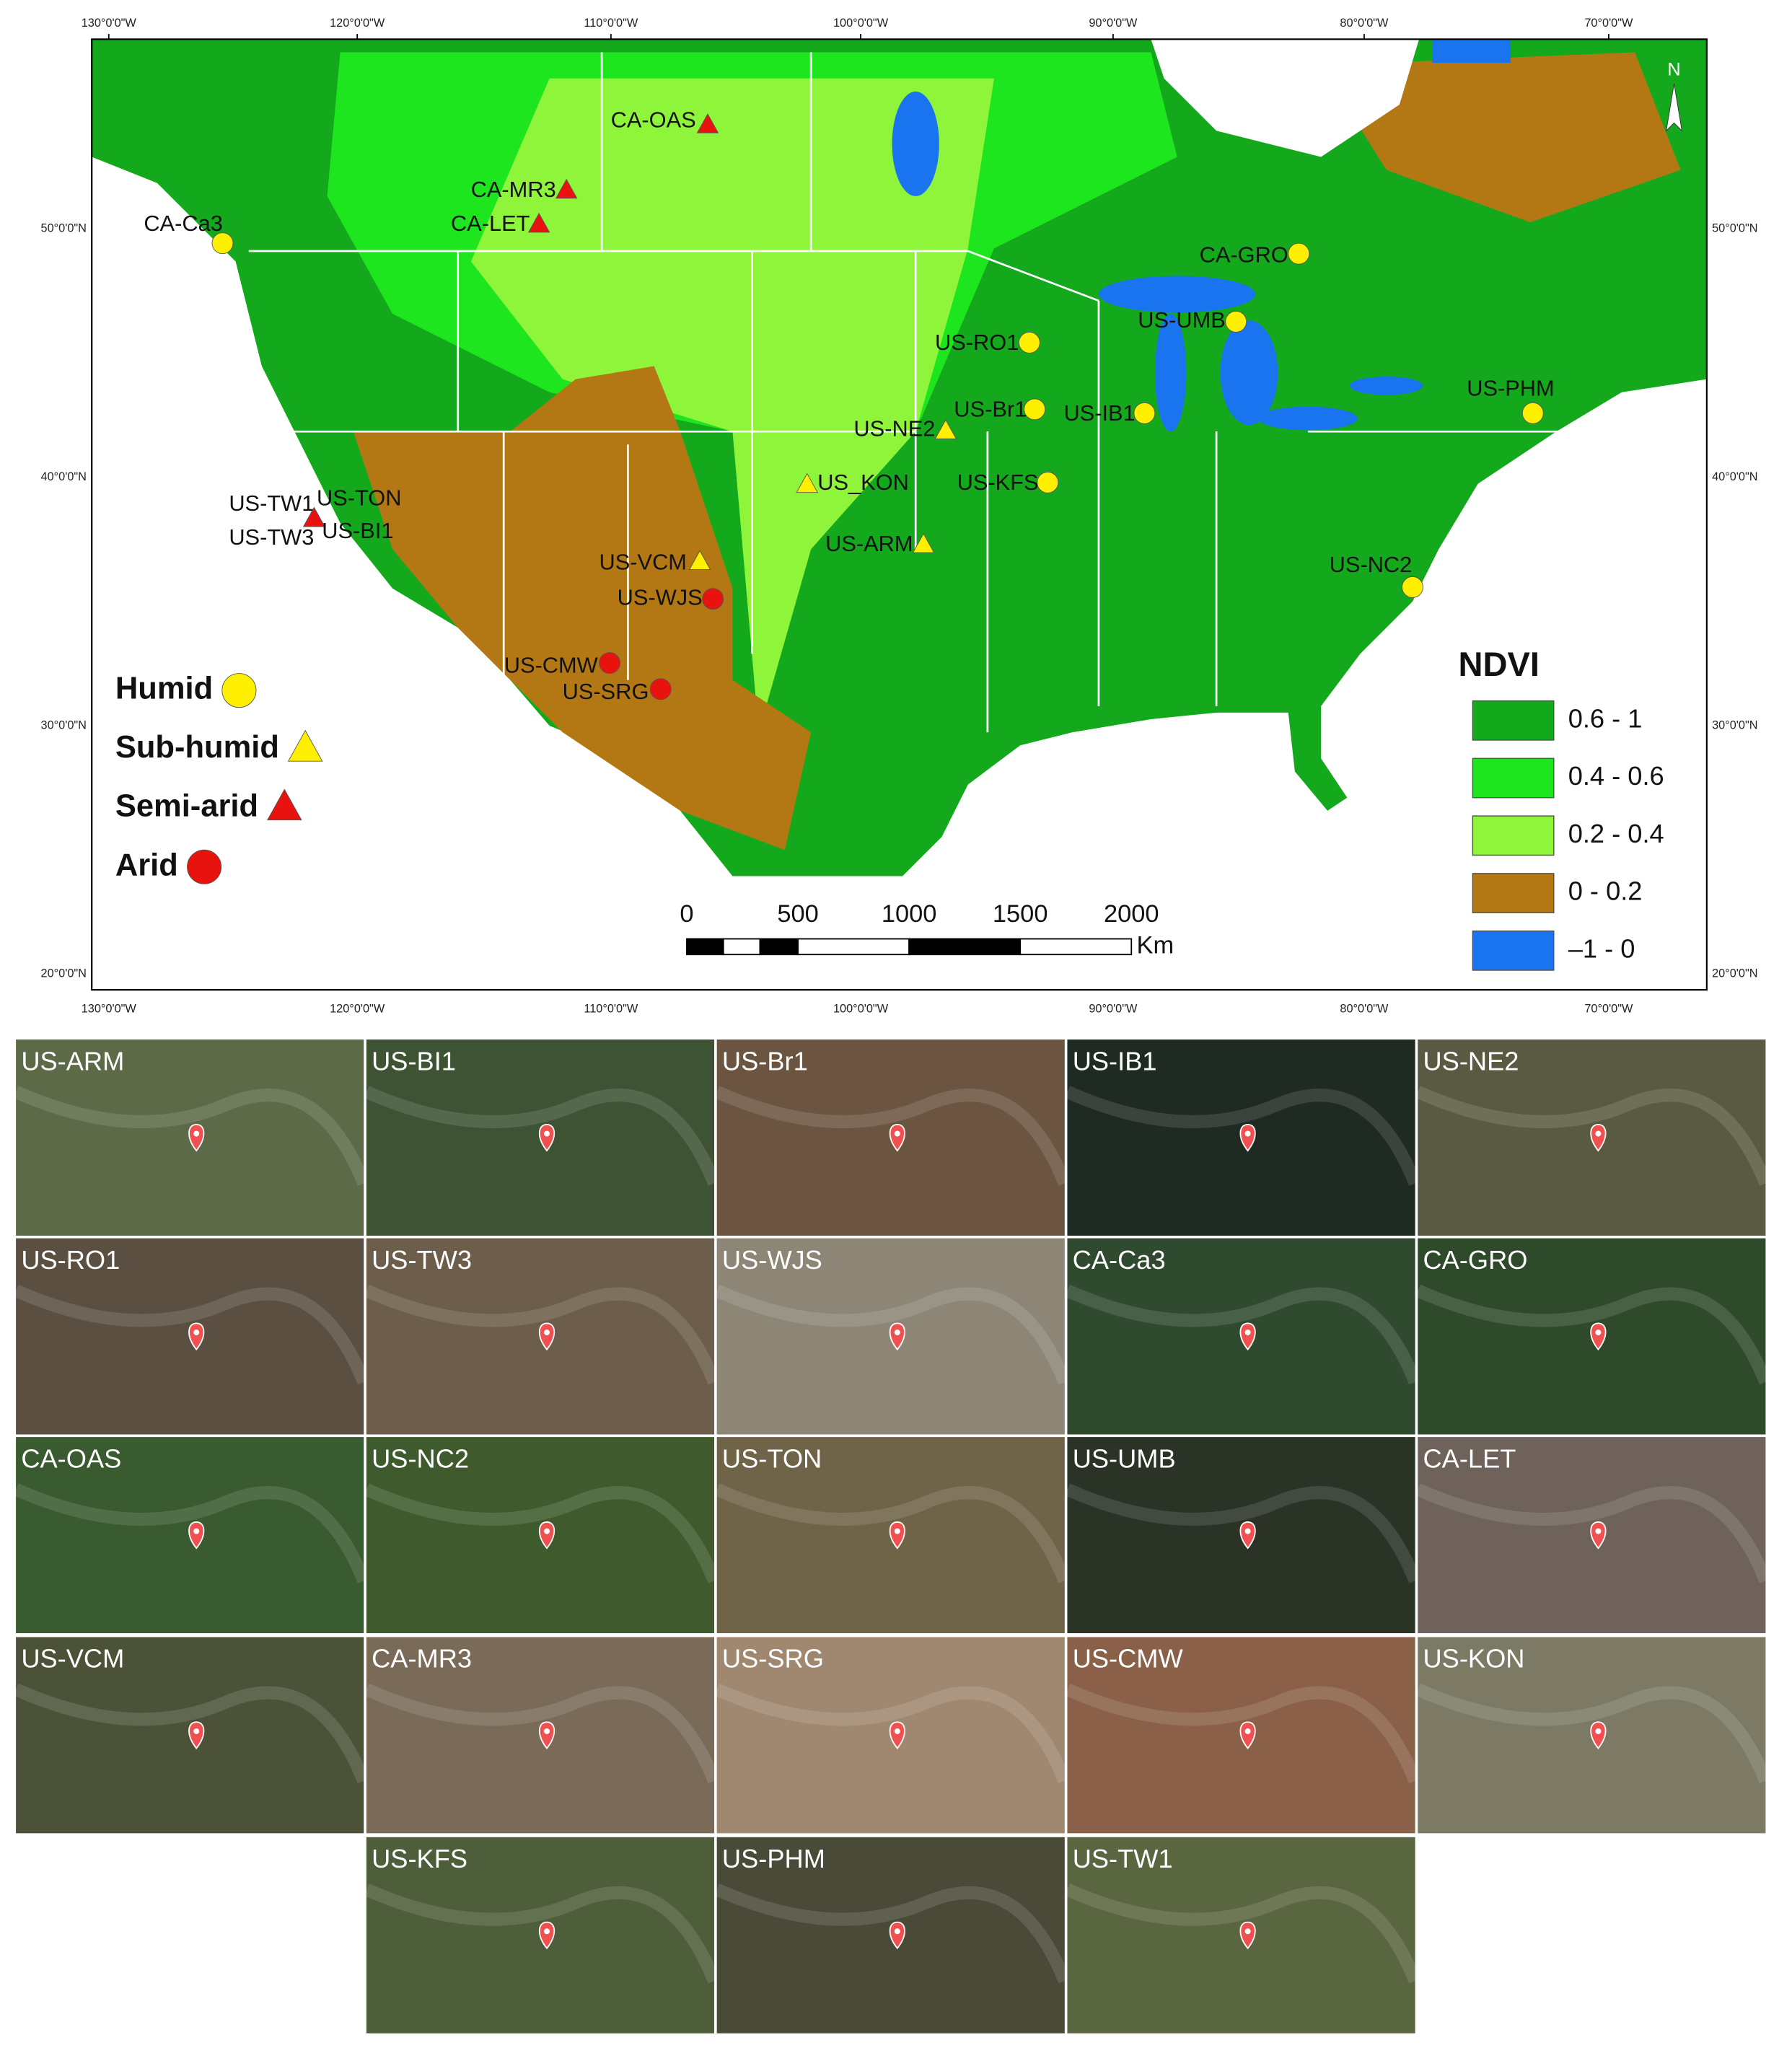  Describe the element at coordinates (1386, 386) in the screenshot. I see `lake-ontario` at that location.